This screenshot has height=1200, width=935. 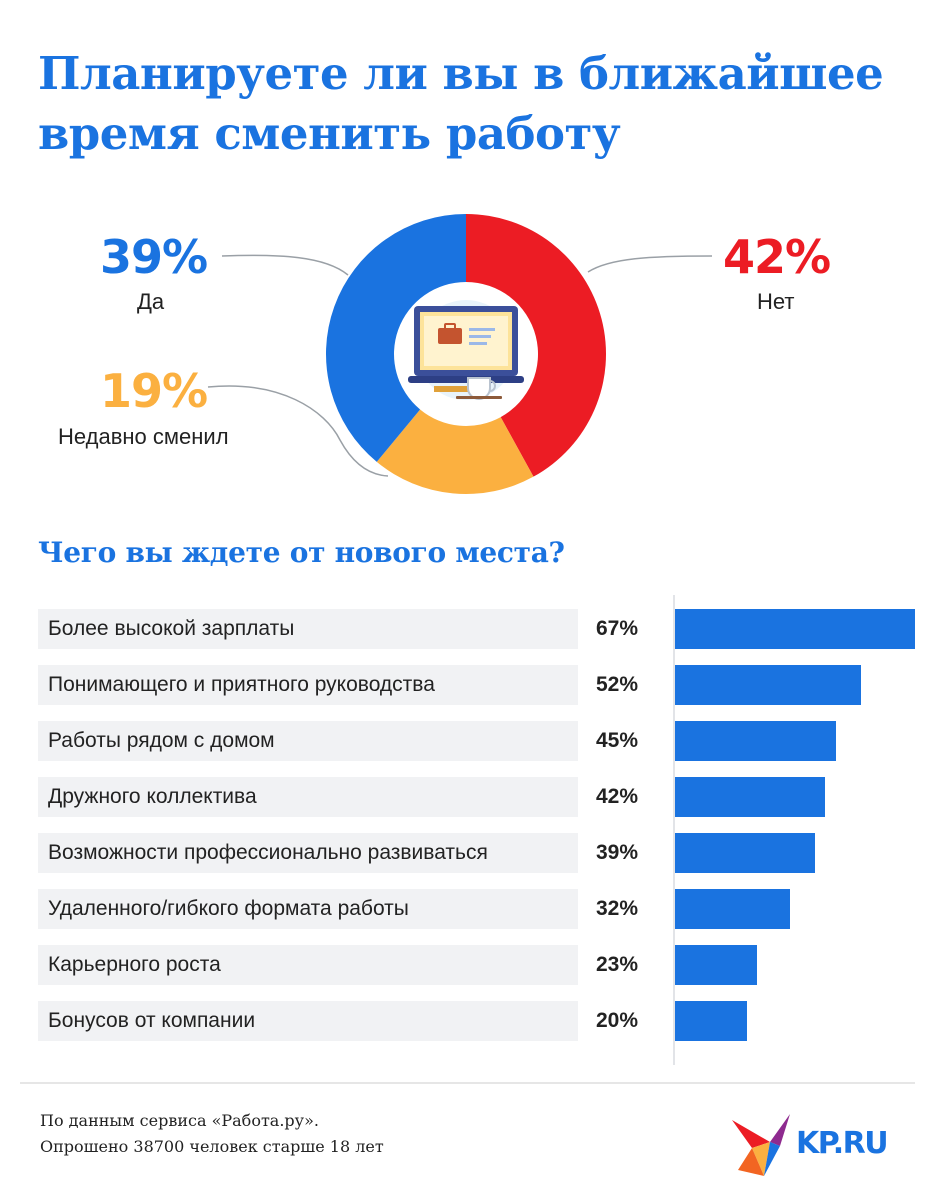 What do you see at coordinates (179, 1120) in the screenshot?
I see `source-line-1: По данным сервиса «Работа.ру».` at bounding box center [179, 1120].